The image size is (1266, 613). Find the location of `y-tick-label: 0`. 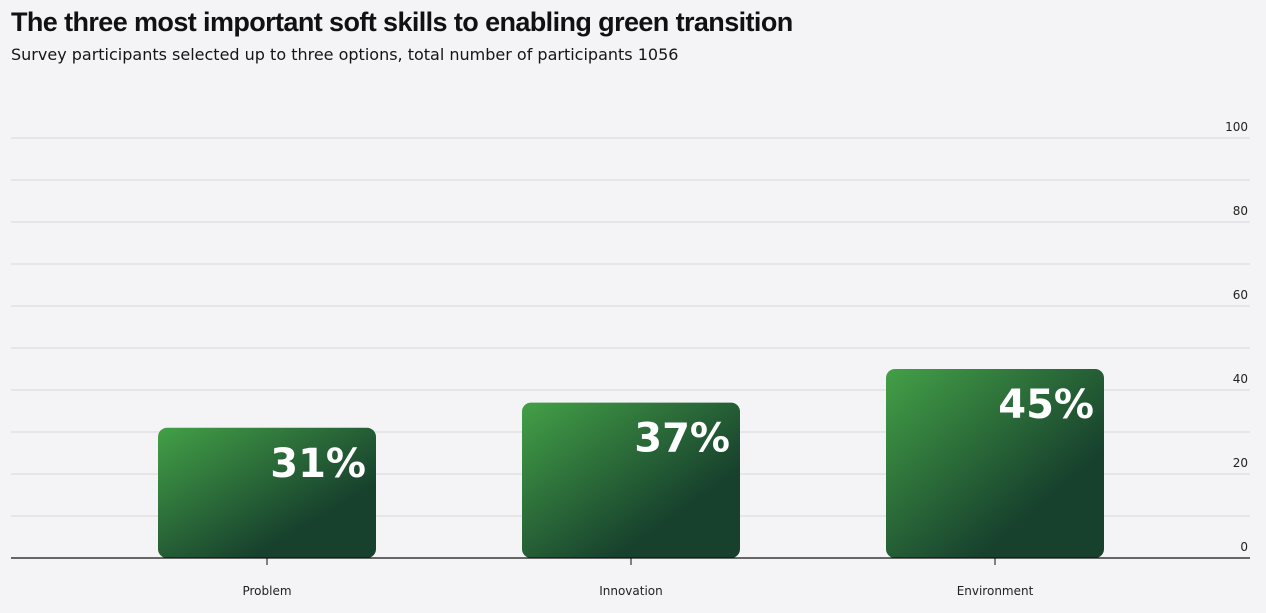

y-tick-label: 0 is located at coordinates (1244, 547).